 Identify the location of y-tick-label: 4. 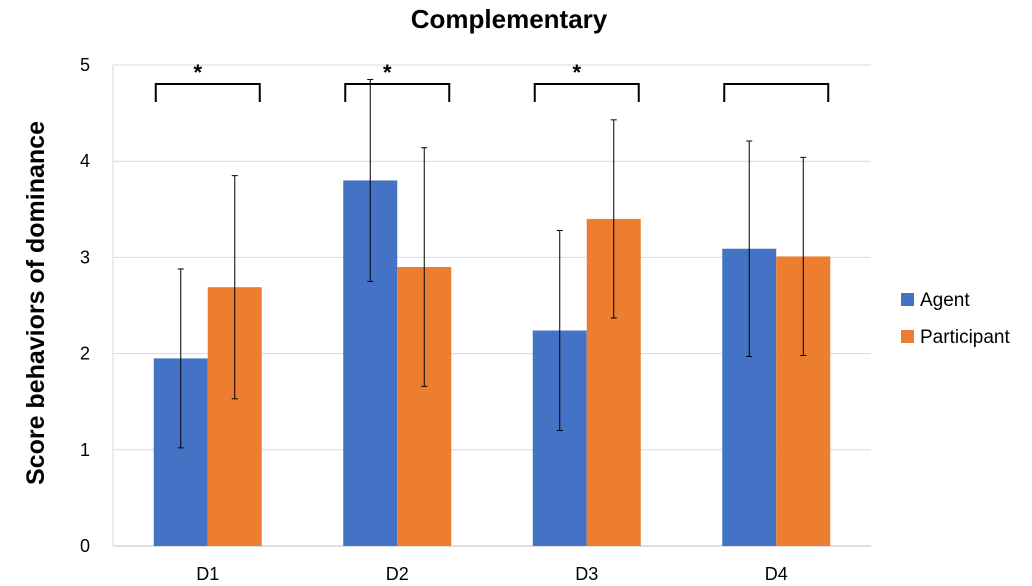
(85, 161).